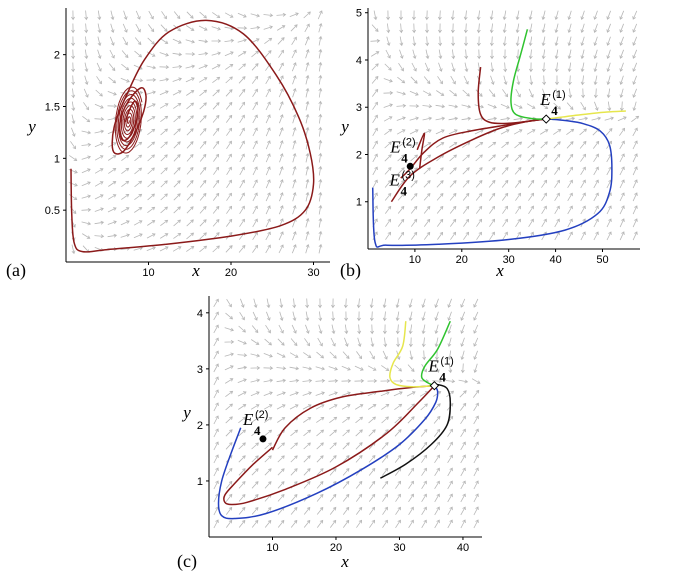  Describe the element at coordinates (52, 107) in the screenshot. I see `y-tick-label: 1.5` at that location.